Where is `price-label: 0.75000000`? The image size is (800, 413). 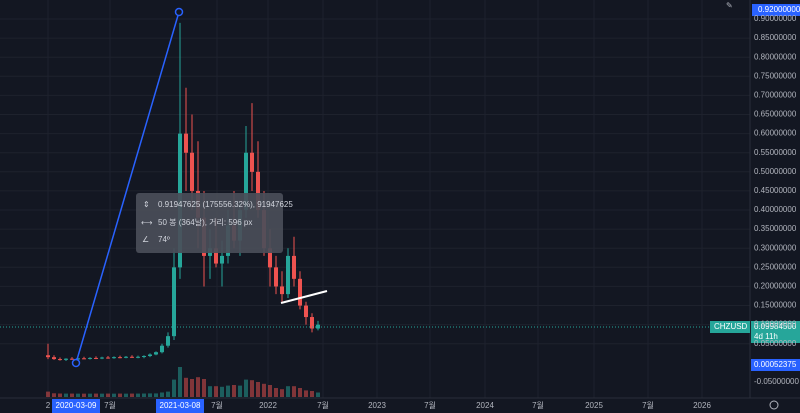 price-label: 0.75000000 is located at coordinates (775, 75).